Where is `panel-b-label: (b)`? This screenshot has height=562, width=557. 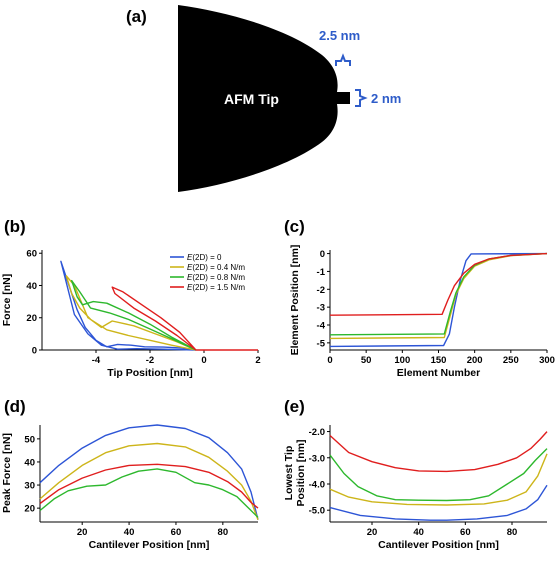
panel-b-label: (b) is located at coordinates (15, 226).